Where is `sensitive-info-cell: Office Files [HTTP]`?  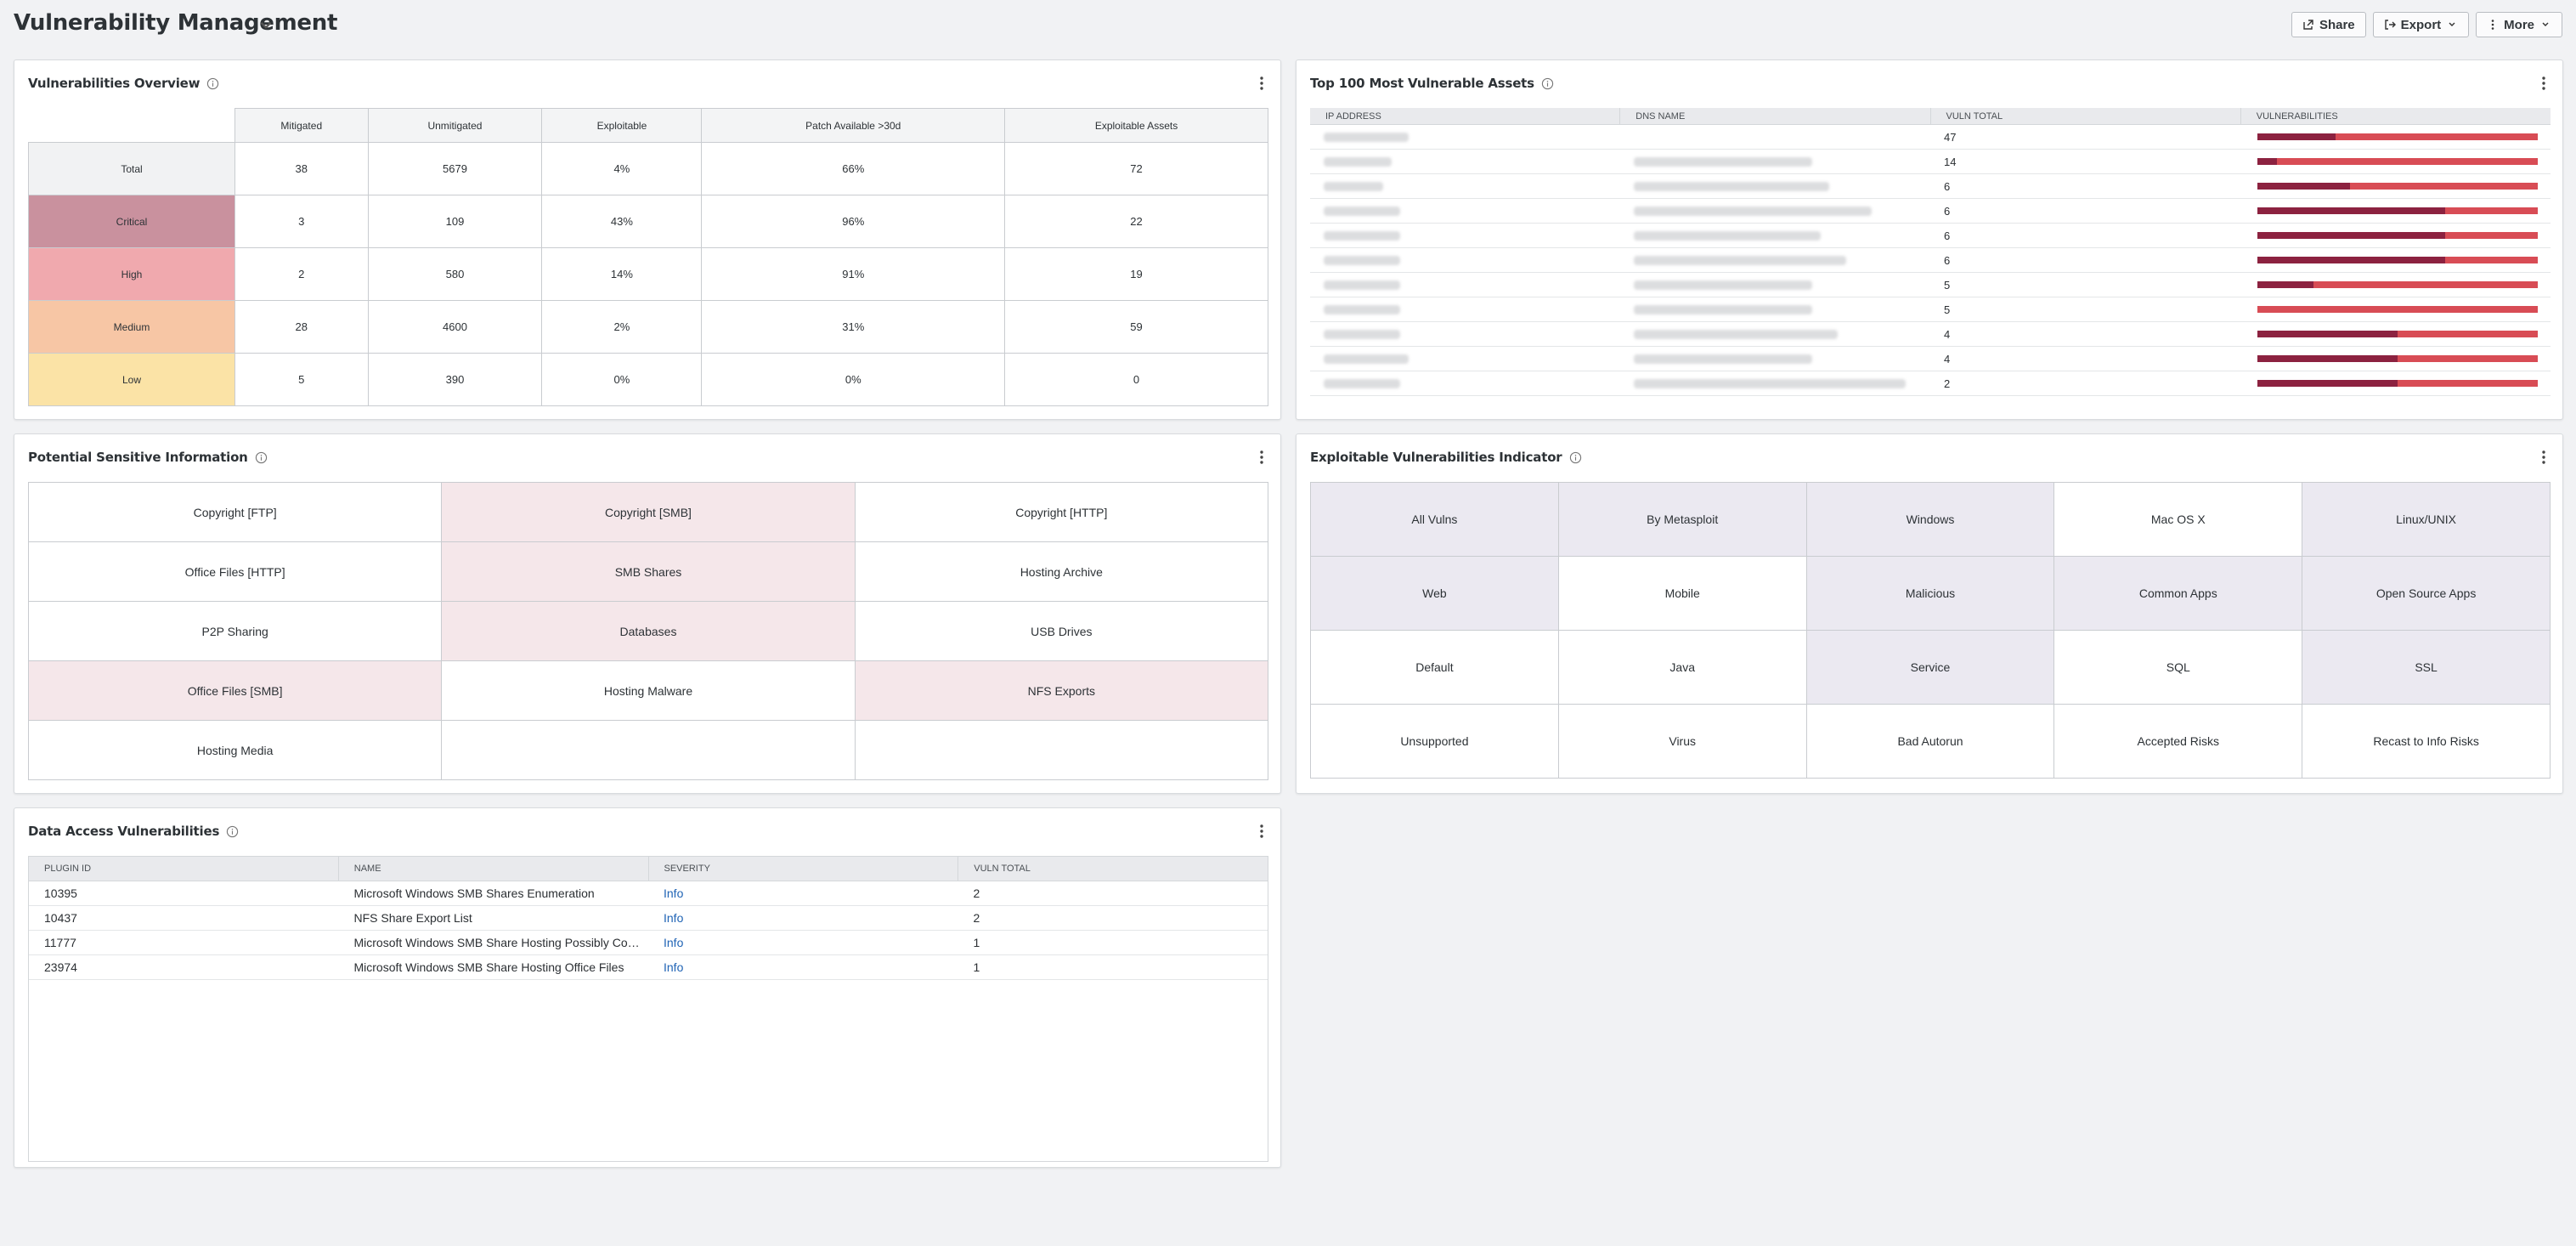
sensitive-info-cell: Office Files [HTTP] is located at coordinates (236, 572).